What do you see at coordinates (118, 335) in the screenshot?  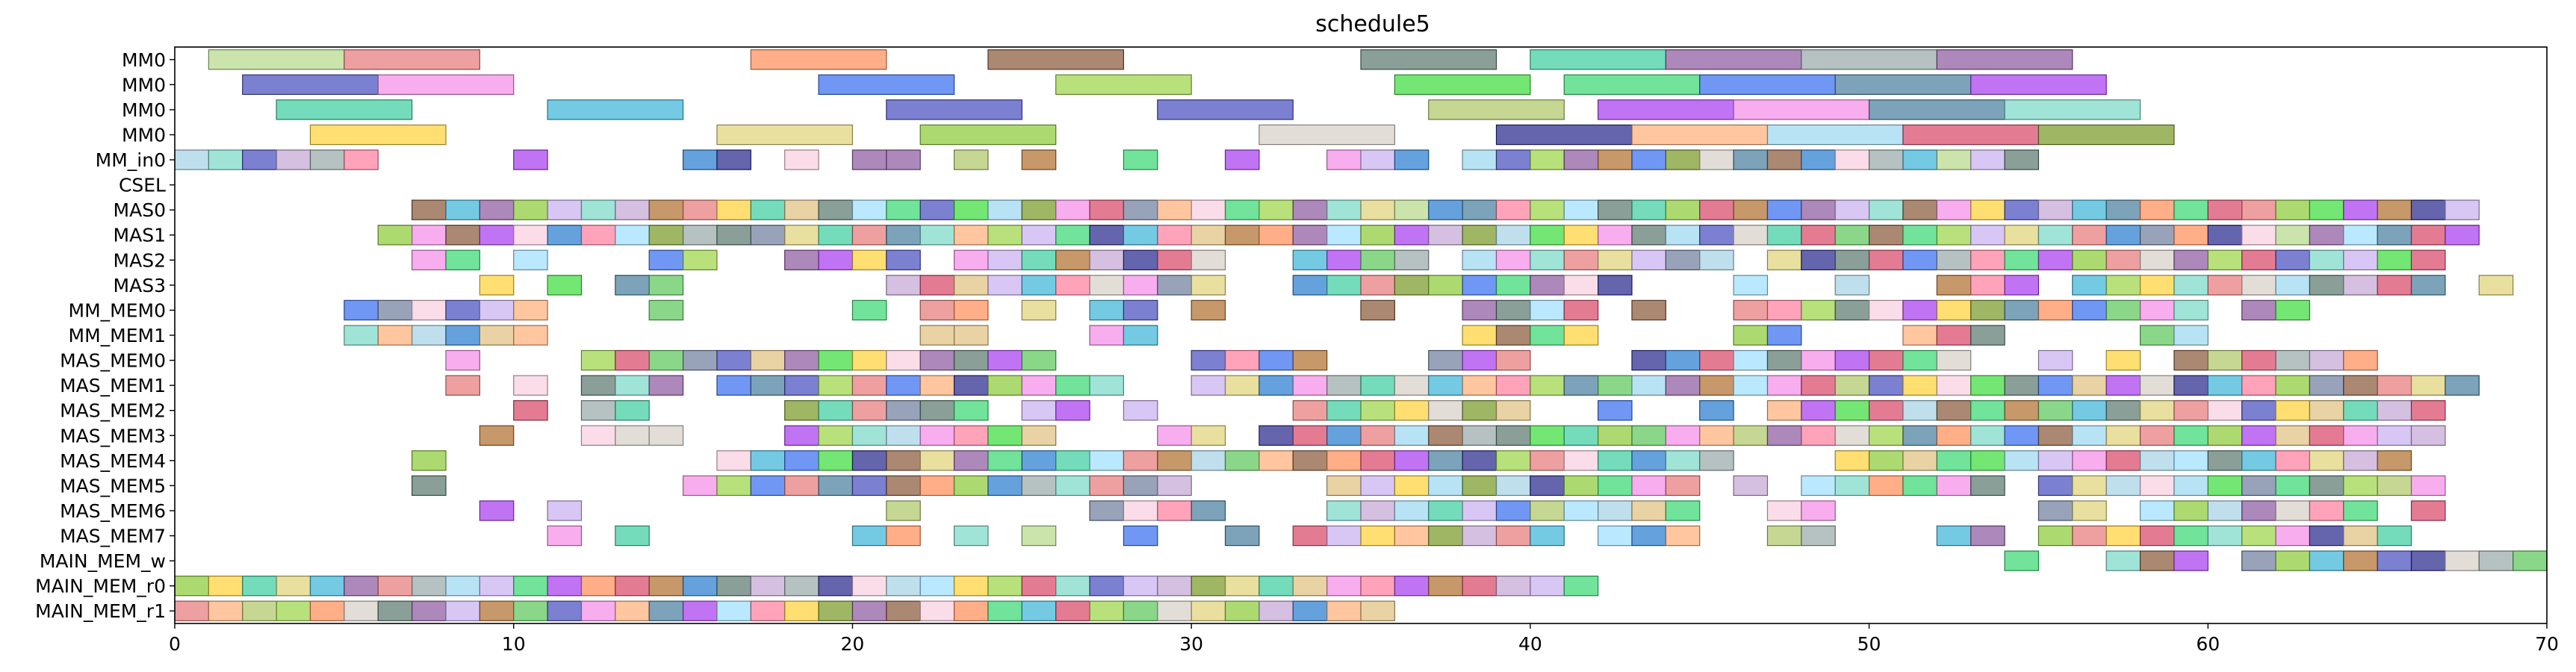 I see `y-tick-label: MM_MEM1` at bounding box center [118, 335].